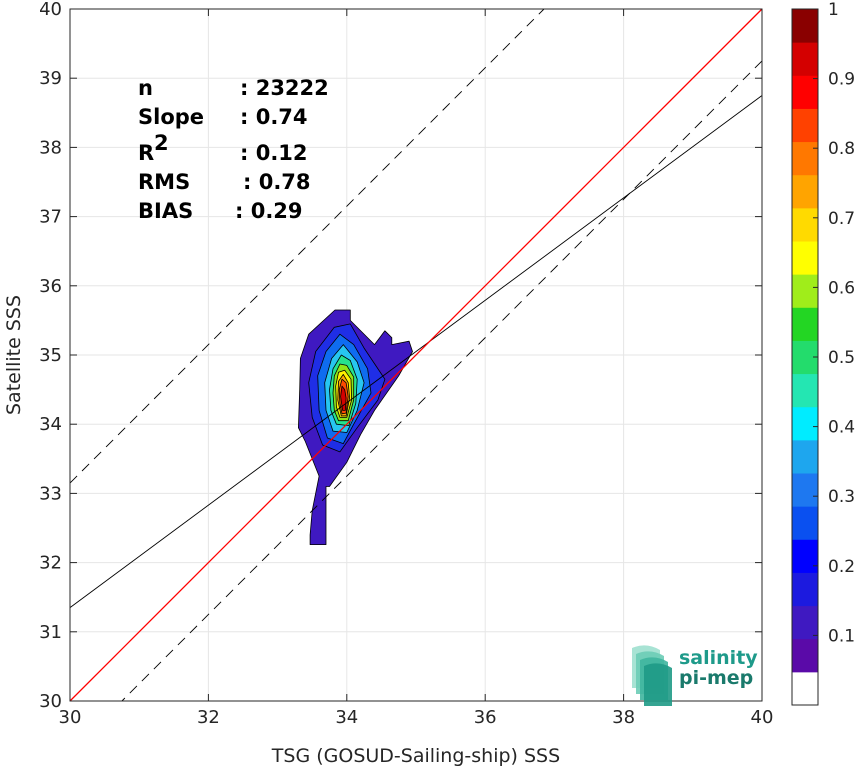 The height and width of the screenshot is (768, 858). What do you see at coordinates (718, 658) in the screenshot?
I see `logo-text-salinity: salinity` at bounding box center [718, 658].